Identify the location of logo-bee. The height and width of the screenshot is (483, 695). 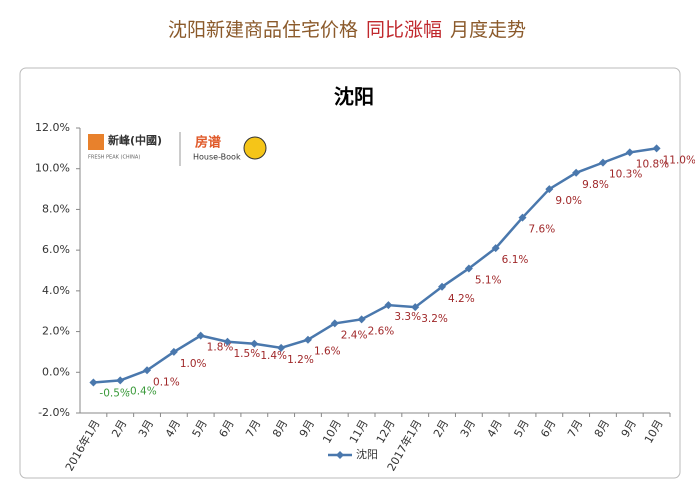
(255, 148).